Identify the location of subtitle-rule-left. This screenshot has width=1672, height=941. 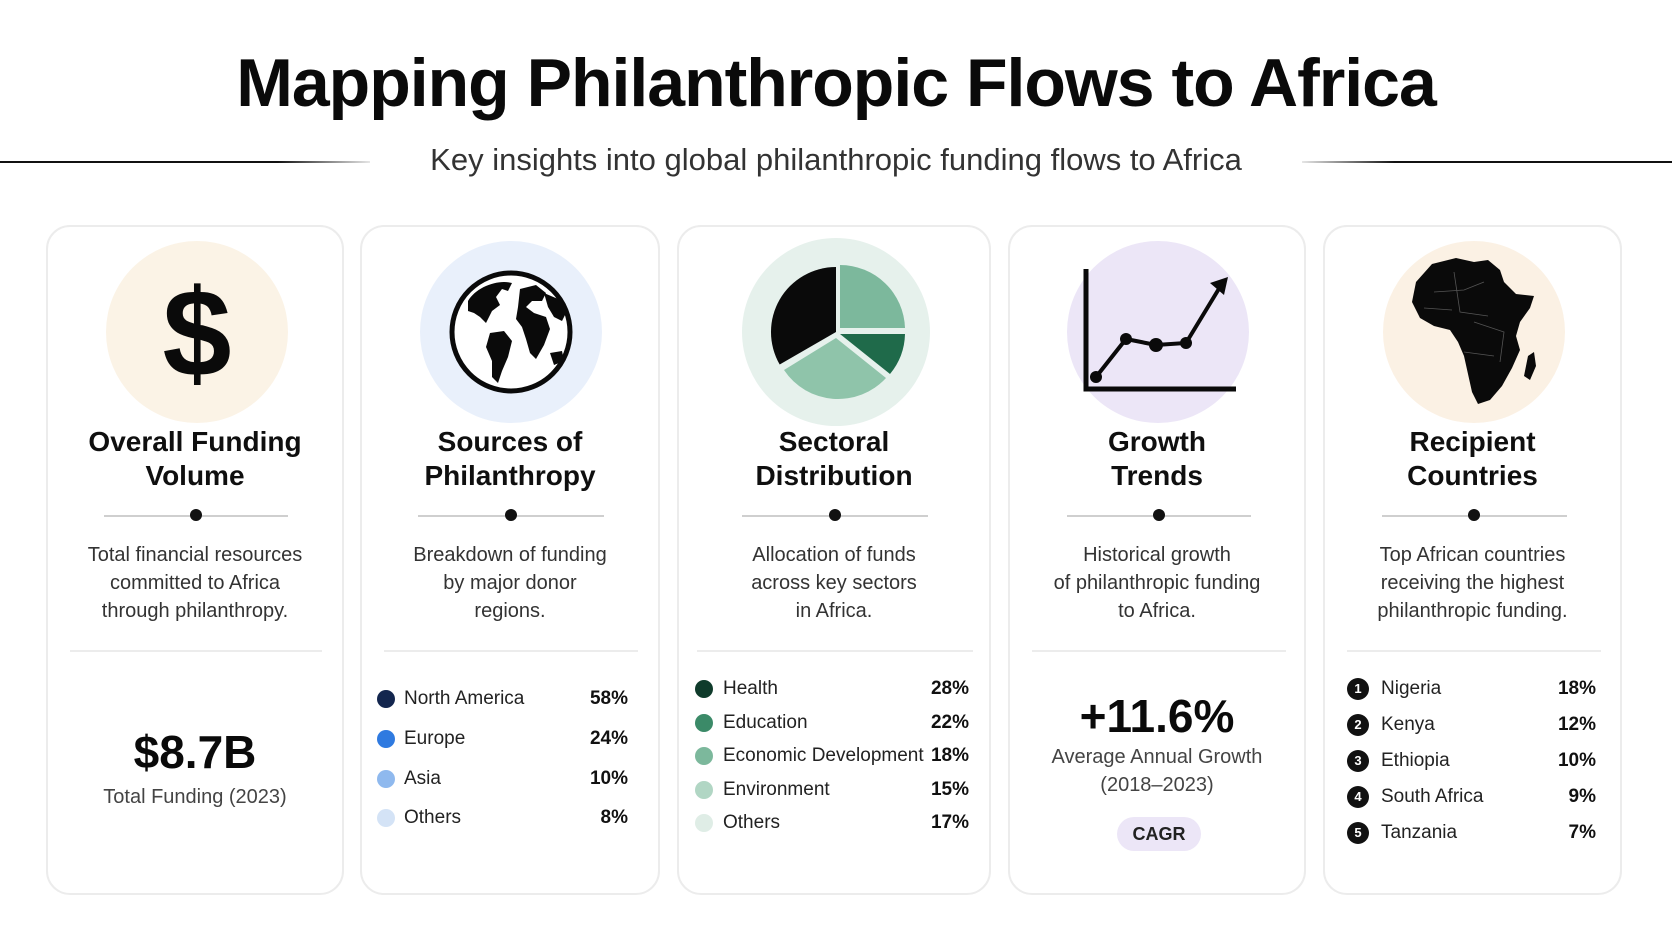
(185, 162).